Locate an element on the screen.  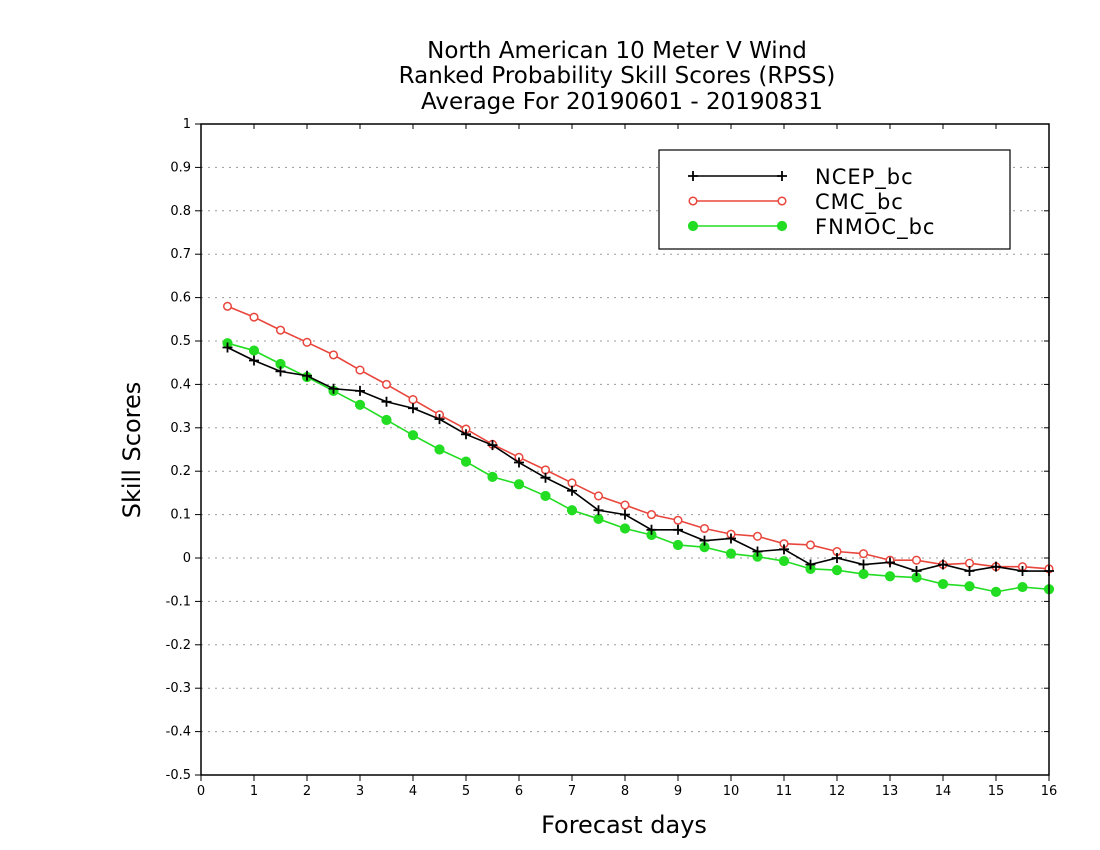
legend-label: NCEP_bc is located at coordinates (864, 177).